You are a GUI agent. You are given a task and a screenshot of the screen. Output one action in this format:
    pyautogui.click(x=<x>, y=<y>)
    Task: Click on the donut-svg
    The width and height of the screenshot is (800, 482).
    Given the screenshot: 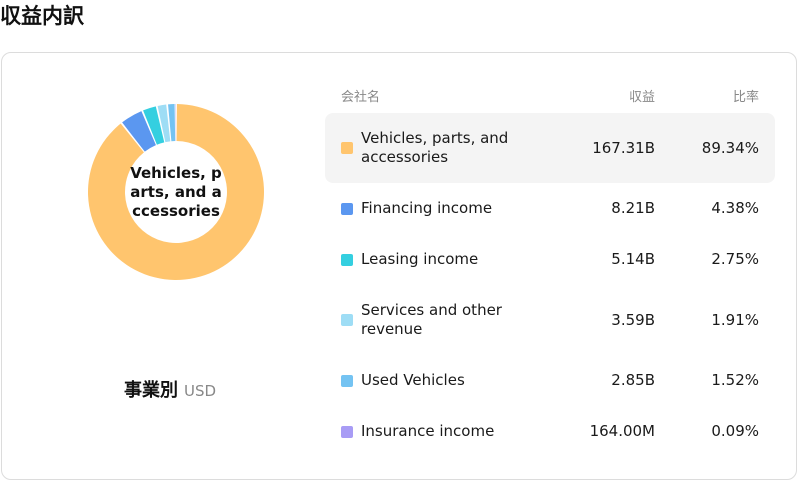 What is the action you would take?
    pyautogui.click(x=176, y=192)
    